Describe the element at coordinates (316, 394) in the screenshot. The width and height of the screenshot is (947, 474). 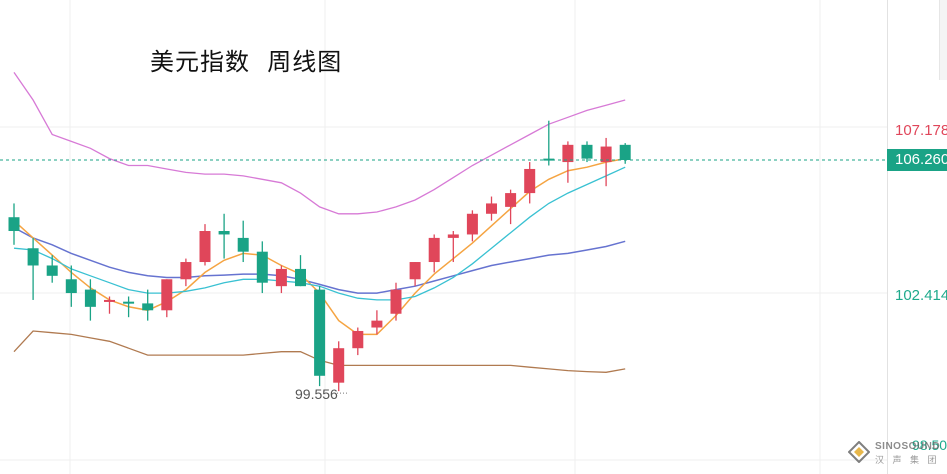
I see `low-marker-label: 99.556` at that location.